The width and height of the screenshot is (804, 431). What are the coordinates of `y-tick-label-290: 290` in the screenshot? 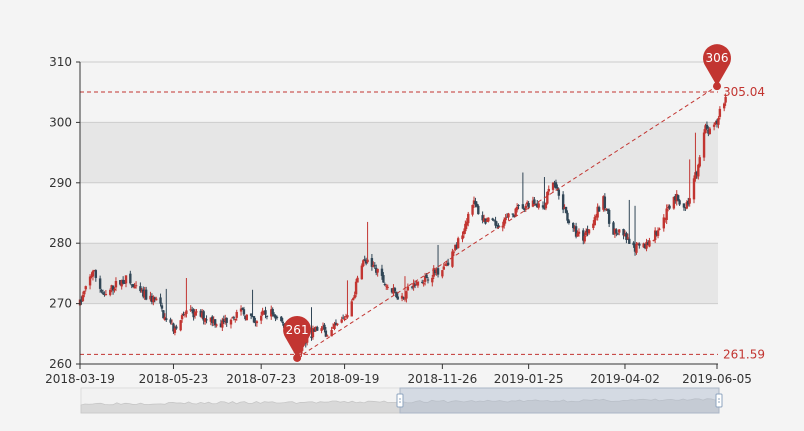 It's located at (60, 183).